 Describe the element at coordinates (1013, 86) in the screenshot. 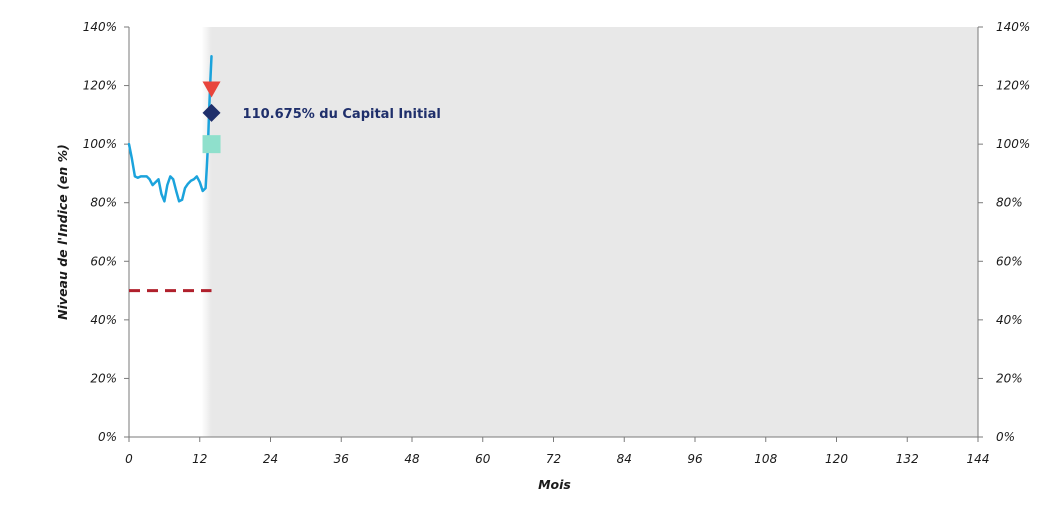

I see `right-y-tick-label: 120%` at that location.